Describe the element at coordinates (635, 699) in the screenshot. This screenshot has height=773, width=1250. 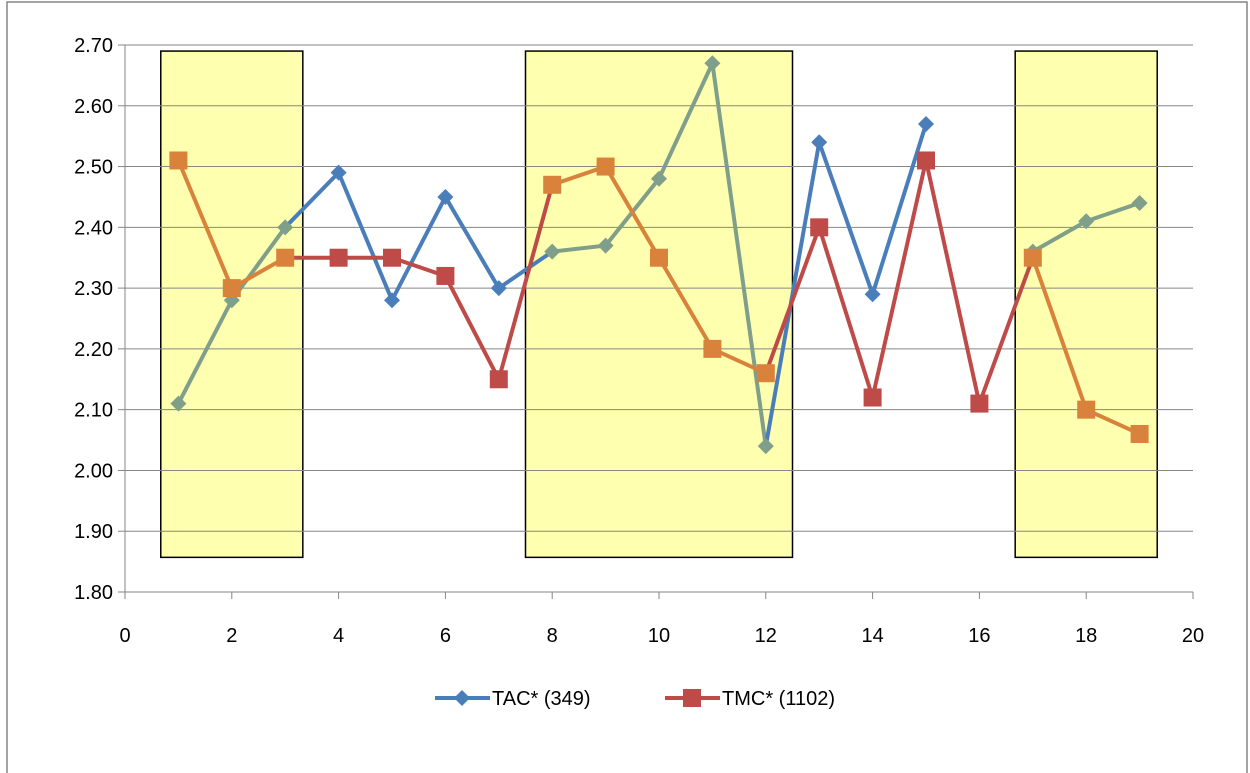
I see `legend: TAC* (349) TMC* (1102)` at that location.